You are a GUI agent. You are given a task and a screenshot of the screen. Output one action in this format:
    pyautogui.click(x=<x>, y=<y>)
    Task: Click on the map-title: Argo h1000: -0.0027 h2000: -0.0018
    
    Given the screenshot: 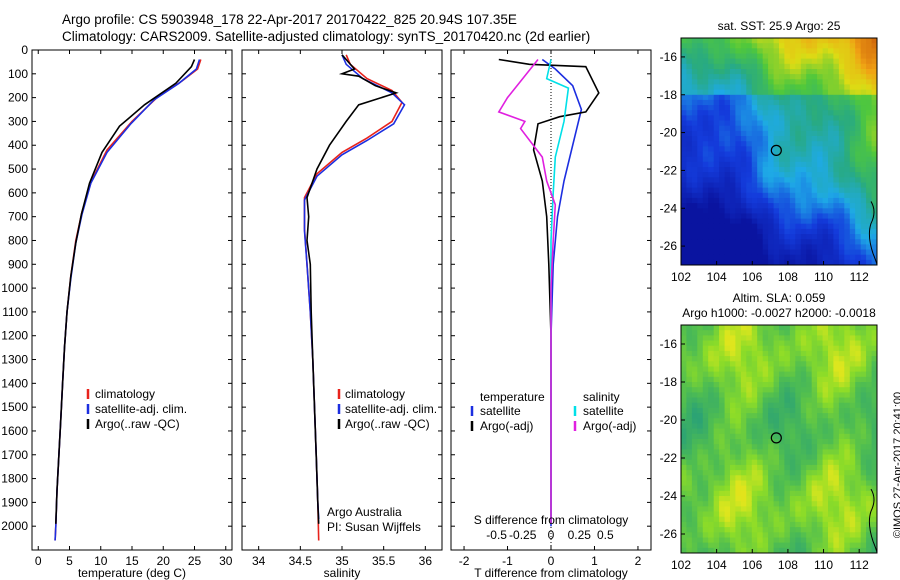 What is the action you would take?
    pyautogui.click(x=779, y=313)
    